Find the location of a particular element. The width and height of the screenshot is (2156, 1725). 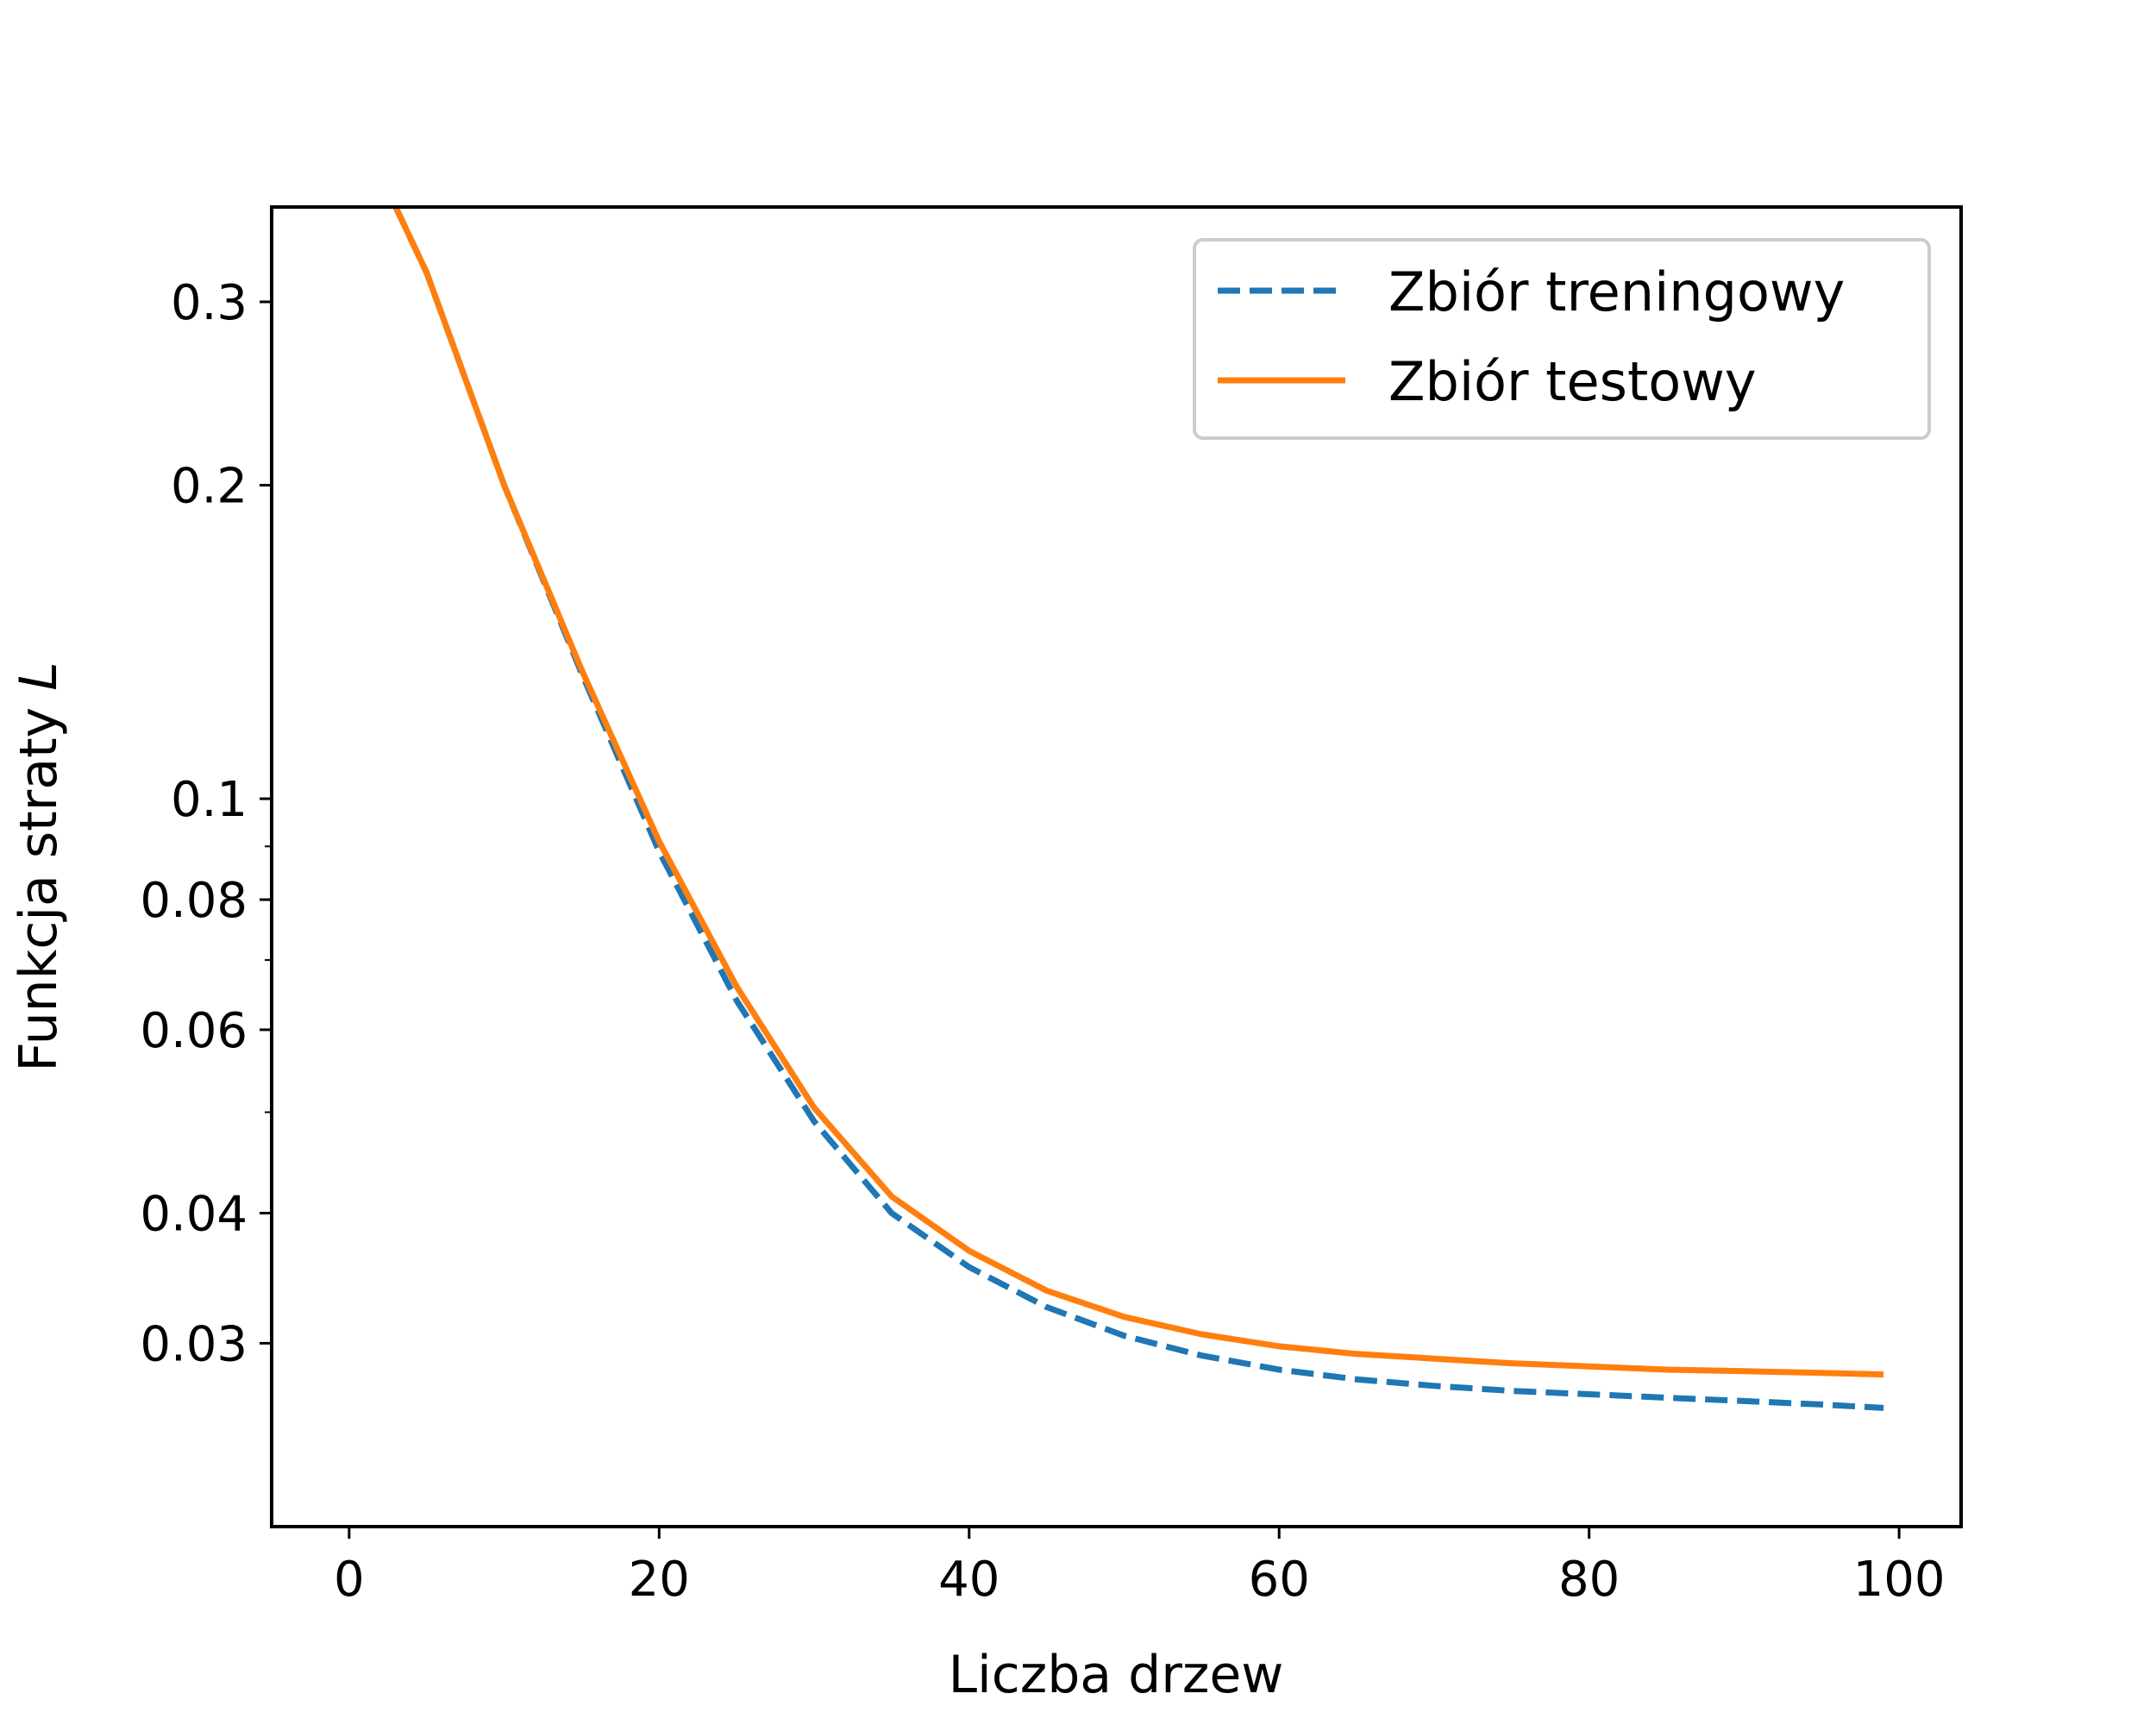

y-tick-label: 0.08 is located at coordinates (194, 901).